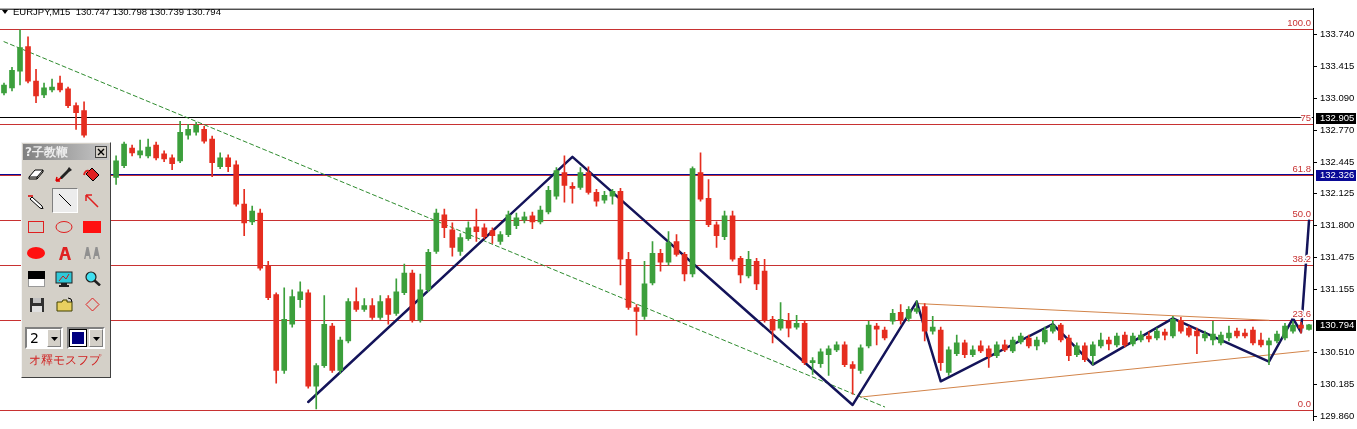 The width and height of the screenshot is (1357, 429). What do you see at coordinates (46, 152) in the screenshot?
I see `annotation: ?子教鞭` at bounding box center [46, 152].